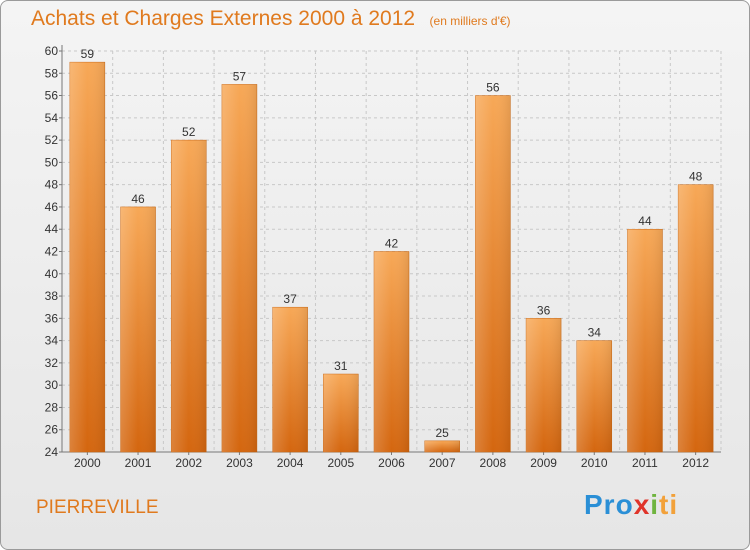 The height and width of the screenshot is (550, 750). I want to click on x-tick-label: 2008, so click(493, 463).